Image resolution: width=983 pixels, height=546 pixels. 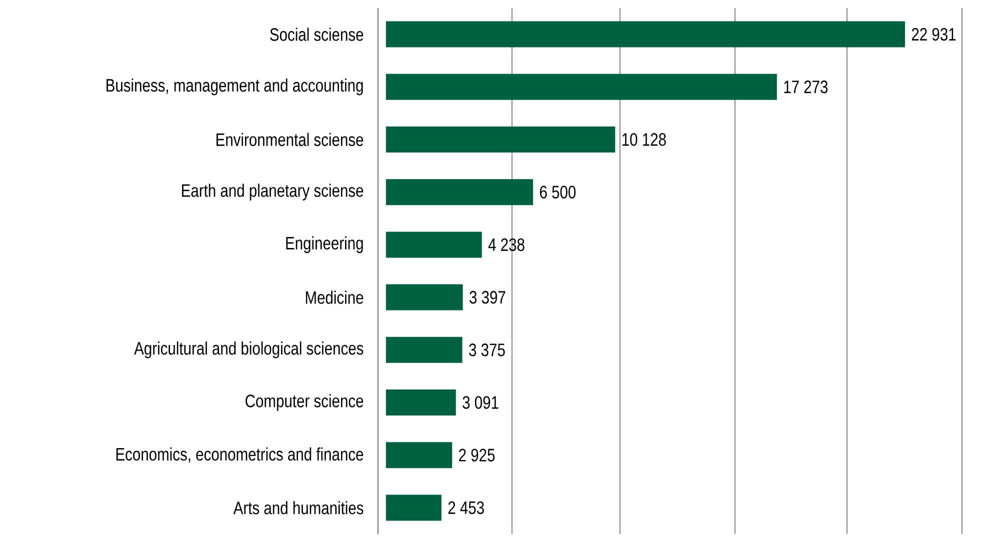 I want to click on data-label: 3 397, so click(x=488, y=297).